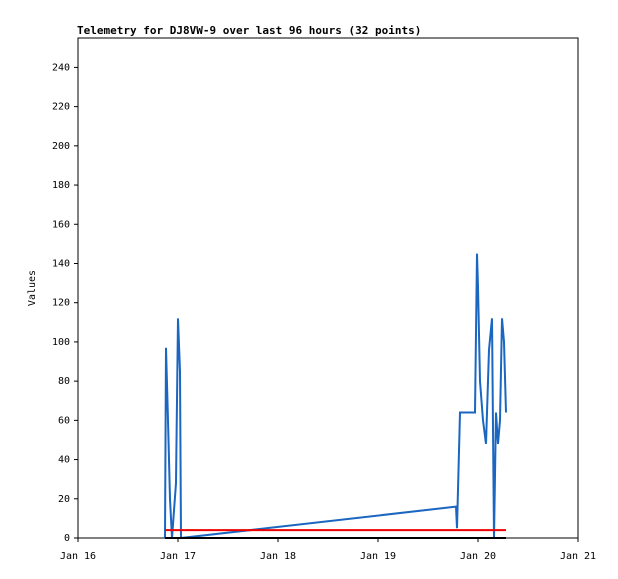 The width and height of the screenshot is (618, 579). What do you see at coordinates (64, 460) in the screenshot?
I see `y-tick-label: 40` at bounding box center [64, 460].